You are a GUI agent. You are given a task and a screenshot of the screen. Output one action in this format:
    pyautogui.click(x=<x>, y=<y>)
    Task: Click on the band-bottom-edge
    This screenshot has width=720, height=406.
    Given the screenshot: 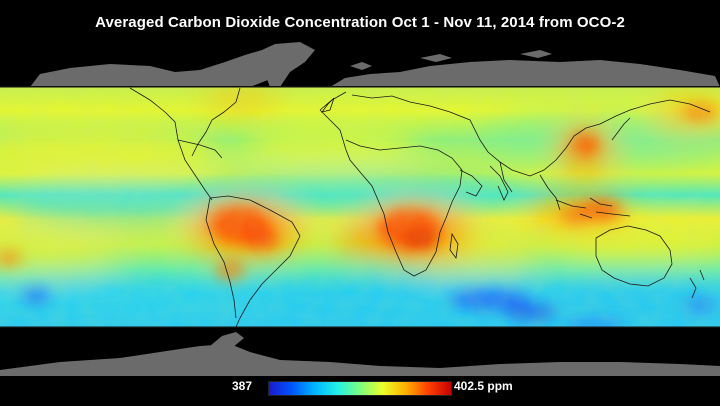 What is the action you would take?
    pyautogui.click(x=360, y=327)
    